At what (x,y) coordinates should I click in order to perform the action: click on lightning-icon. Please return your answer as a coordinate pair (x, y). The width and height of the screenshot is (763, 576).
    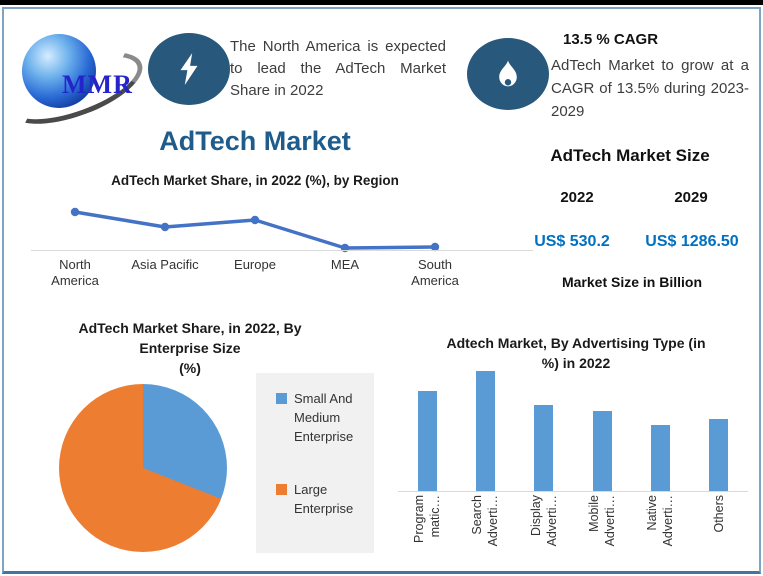
    Looking at the image, I should click on (189, 69).